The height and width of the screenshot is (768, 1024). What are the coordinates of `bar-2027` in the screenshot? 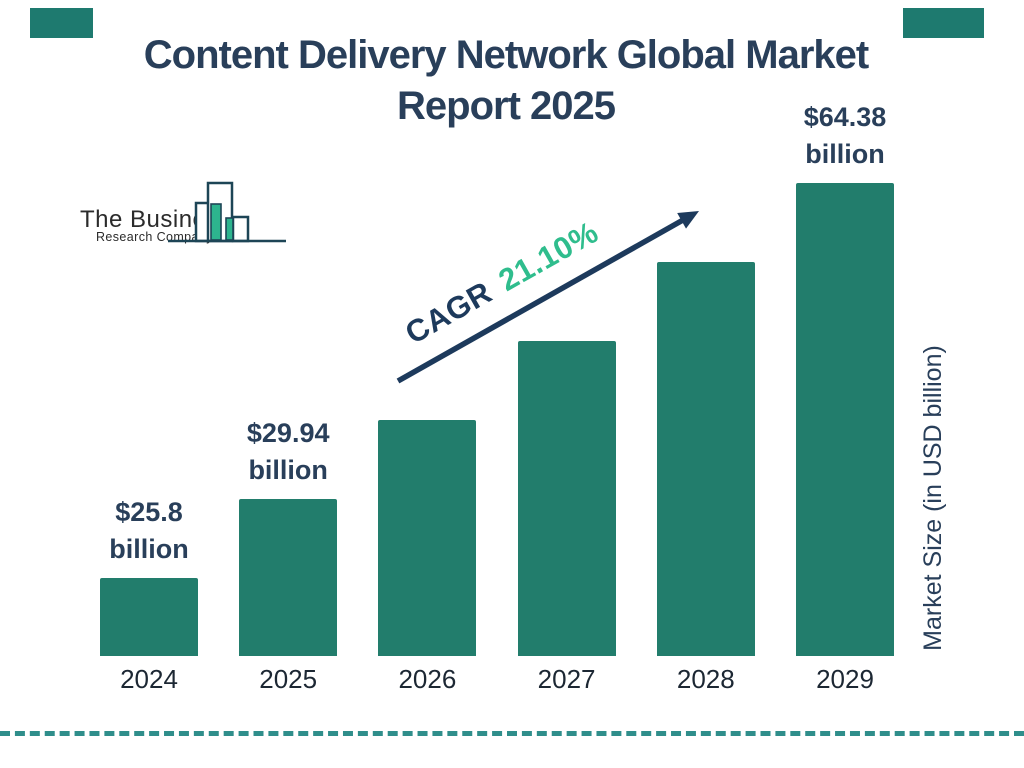 It's located at (566, 498).